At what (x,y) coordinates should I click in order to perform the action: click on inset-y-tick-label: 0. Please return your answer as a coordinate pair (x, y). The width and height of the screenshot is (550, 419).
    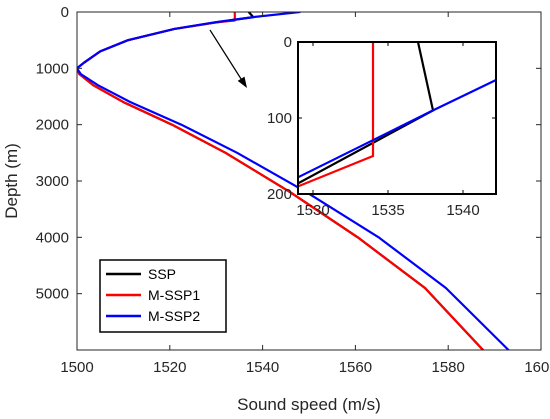
    Looking at the image, I should click on (288, 42).